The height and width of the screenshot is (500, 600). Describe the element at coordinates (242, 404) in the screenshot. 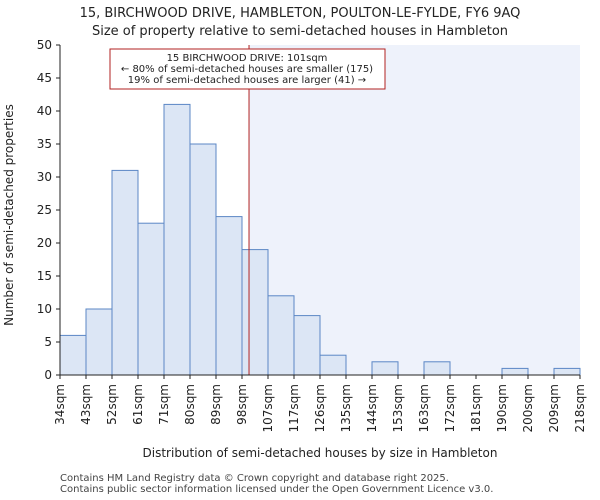

I see `x-tick-label: 98sqm` at that location.